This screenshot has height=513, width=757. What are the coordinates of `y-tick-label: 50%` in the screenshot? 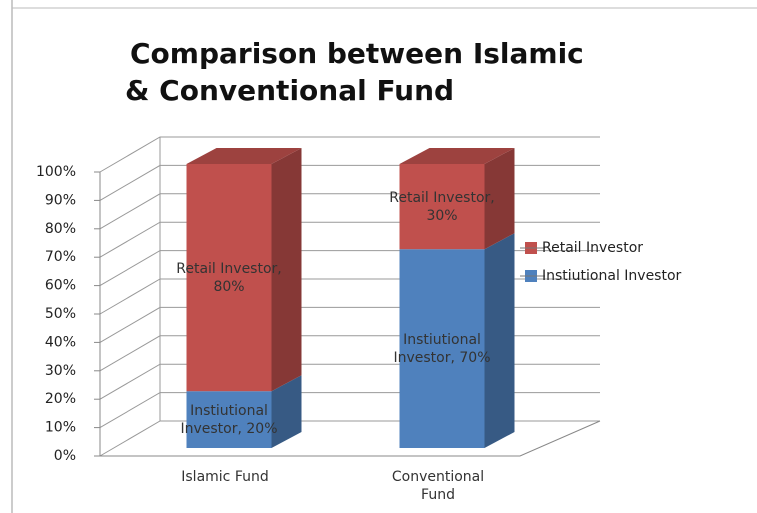 It's located at (60, 314).